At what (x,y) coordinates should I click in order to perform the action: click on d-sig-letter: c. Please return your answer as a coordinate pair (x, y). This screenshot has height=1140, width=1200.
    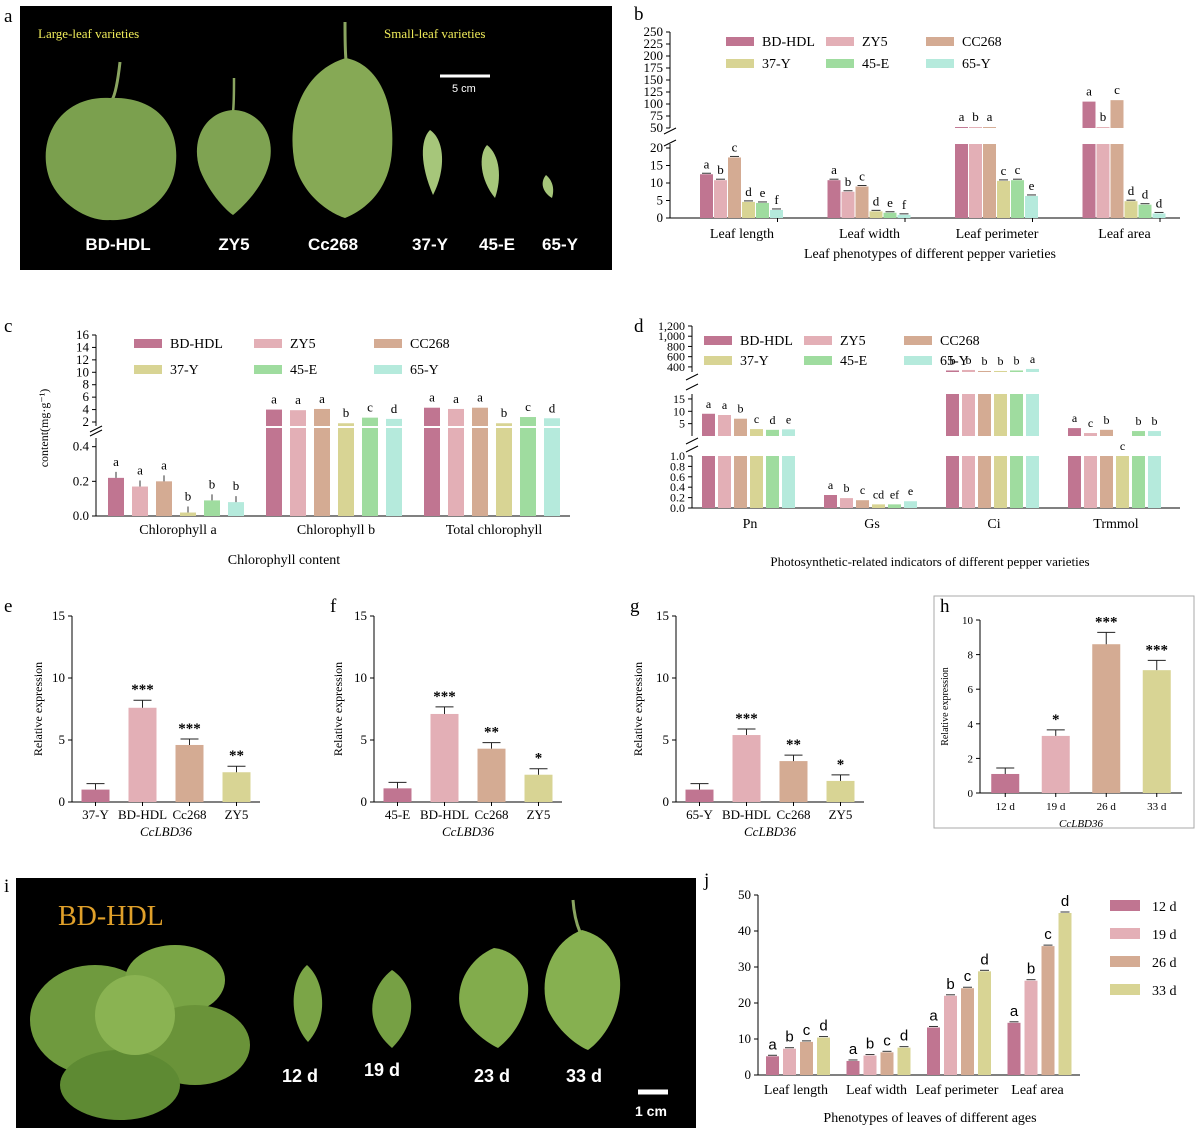
    Looking at the image, I should click on (1090, 423).